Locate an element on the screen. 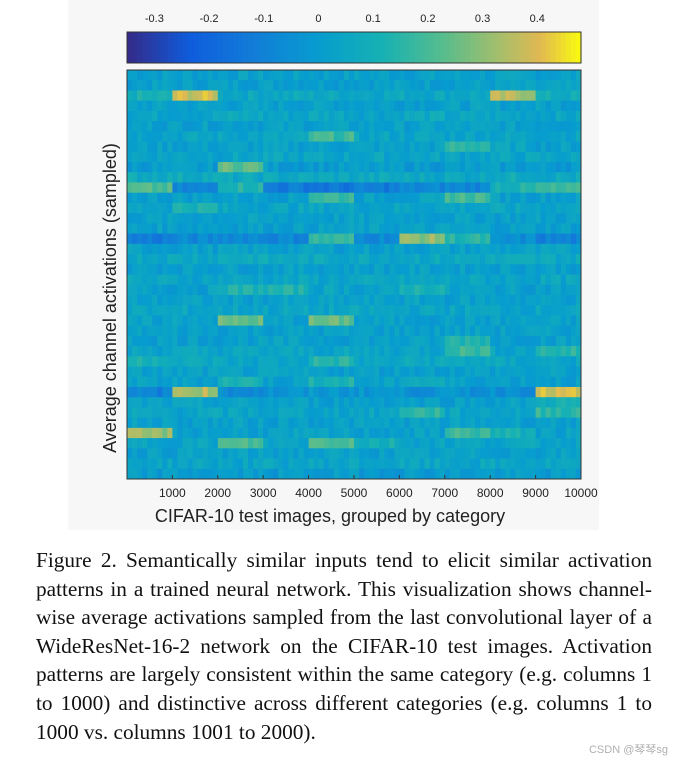  colorbar-segment is located at coordinates (357, 47).